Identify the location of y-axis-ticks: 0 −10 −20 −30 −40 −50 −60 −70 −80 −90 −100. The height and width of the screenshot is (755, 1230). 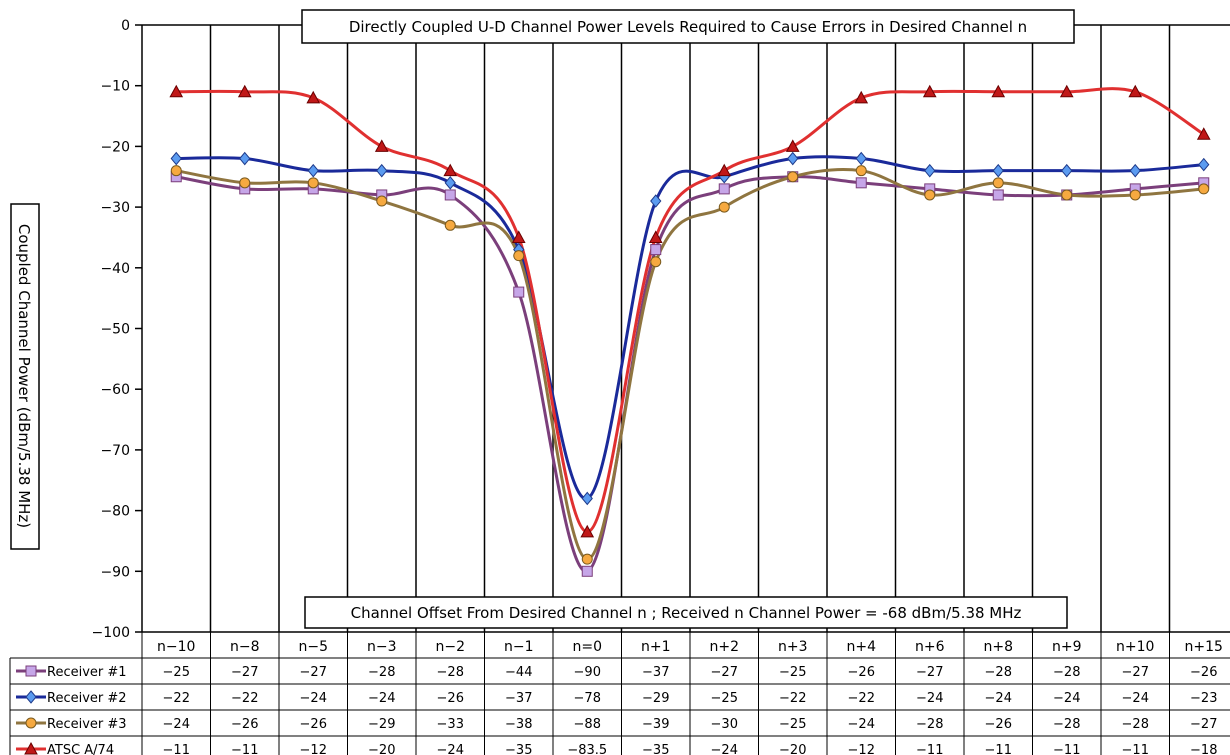
(117, 329).